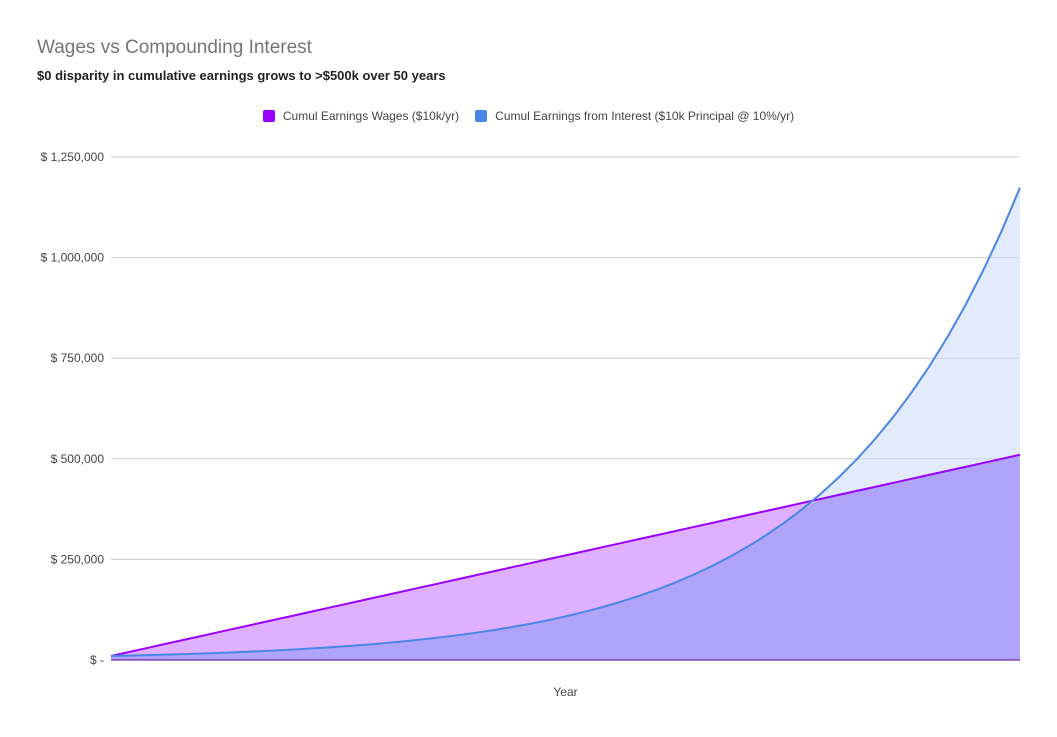  I want to click on legend-swatch-wages, so click(268, 116).